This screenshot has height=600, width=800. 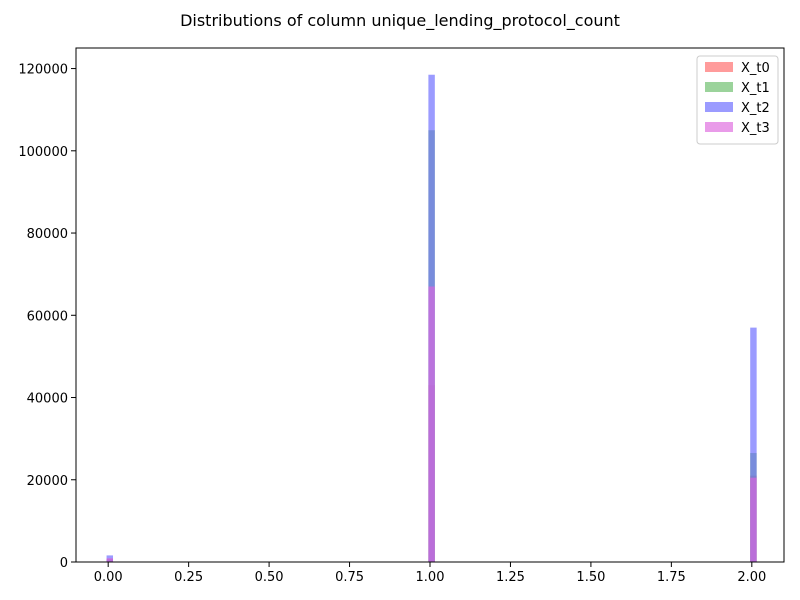 What do you see at coordinates (755, 108) in the screenshot?
I see `legend-label-X_t2: X_t2` at bounding box center [755, 108].